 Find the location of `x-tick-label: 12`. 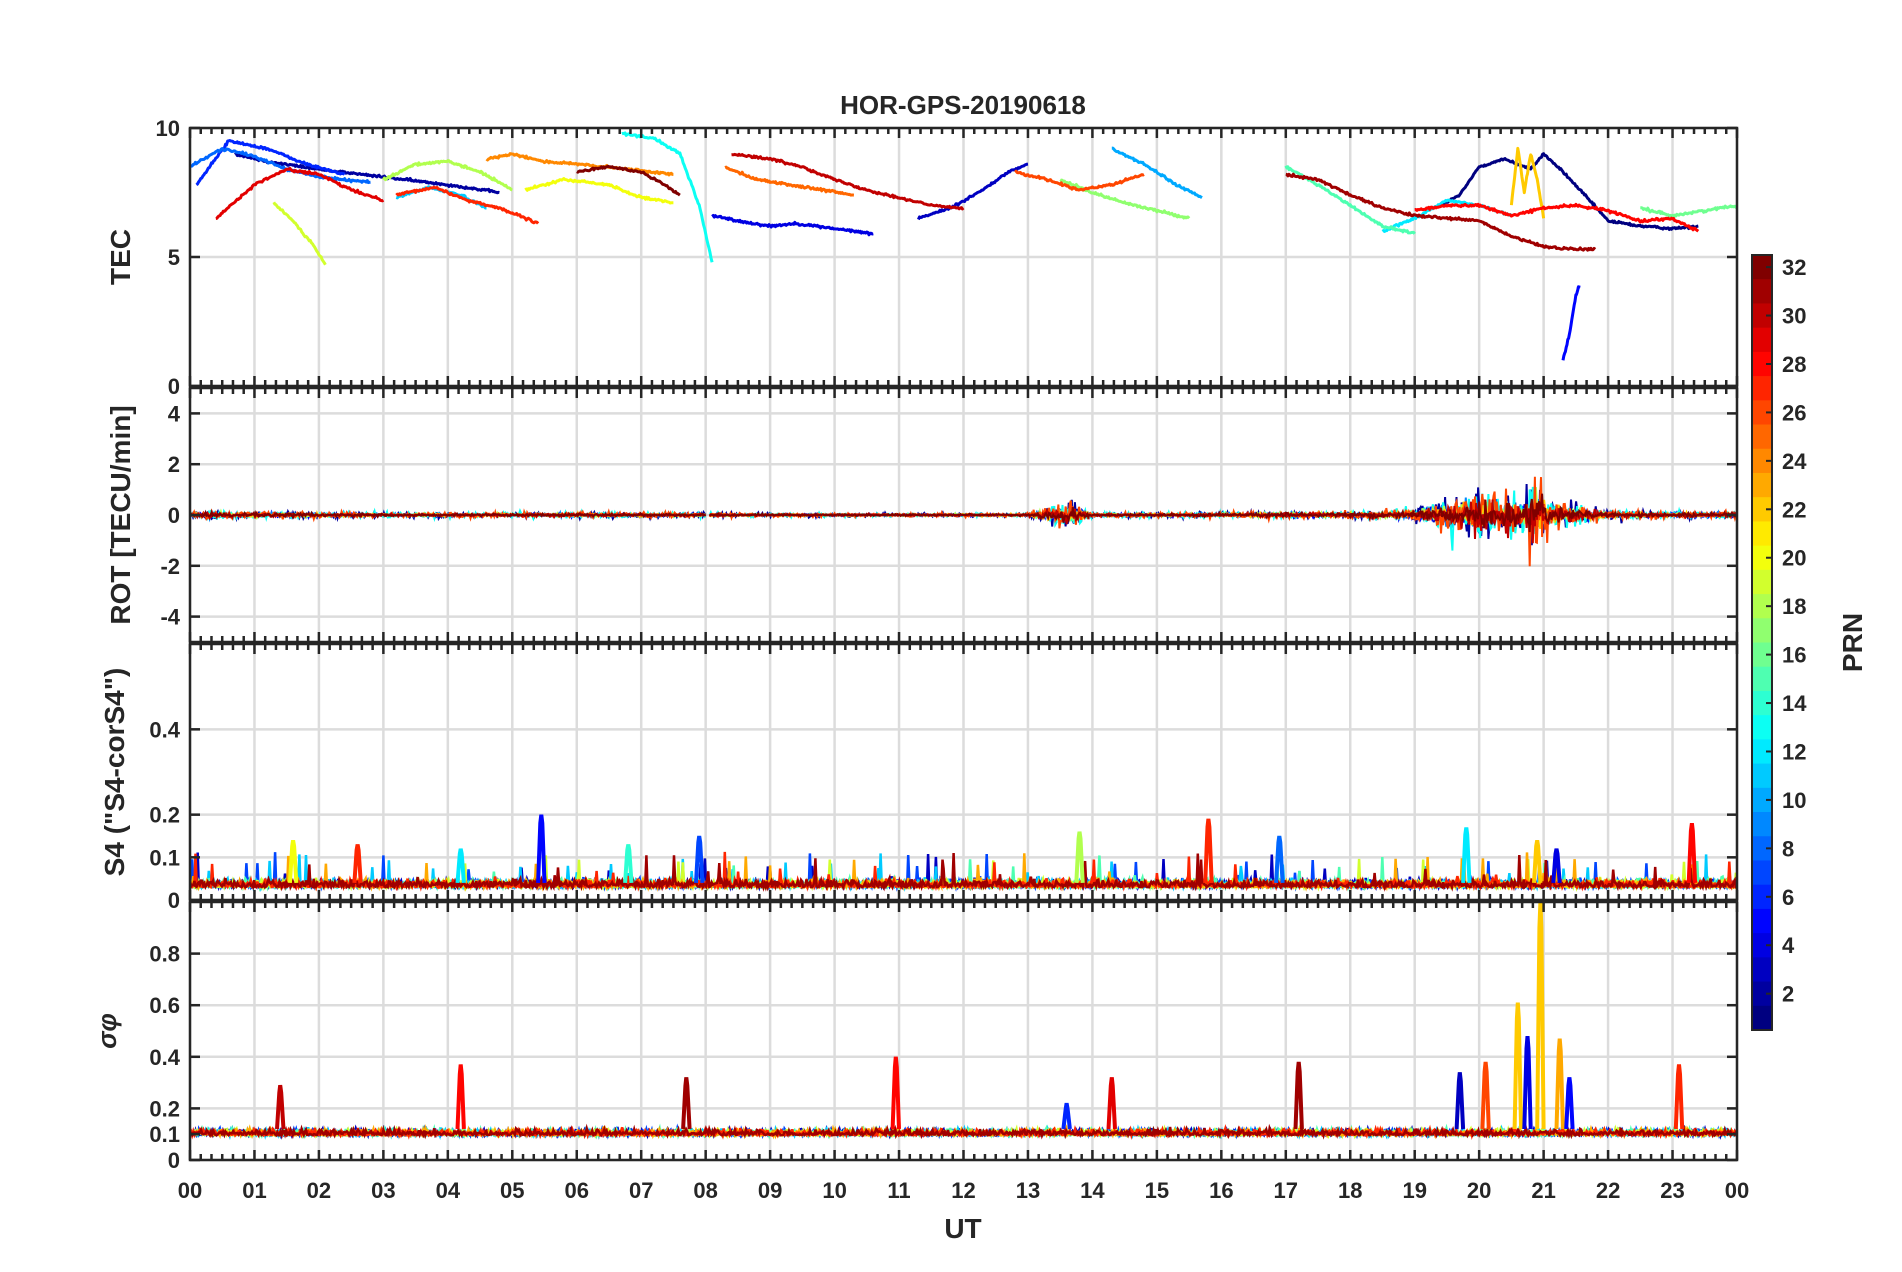

x-tick-label: 12 is located at coordinates (963, 1190).